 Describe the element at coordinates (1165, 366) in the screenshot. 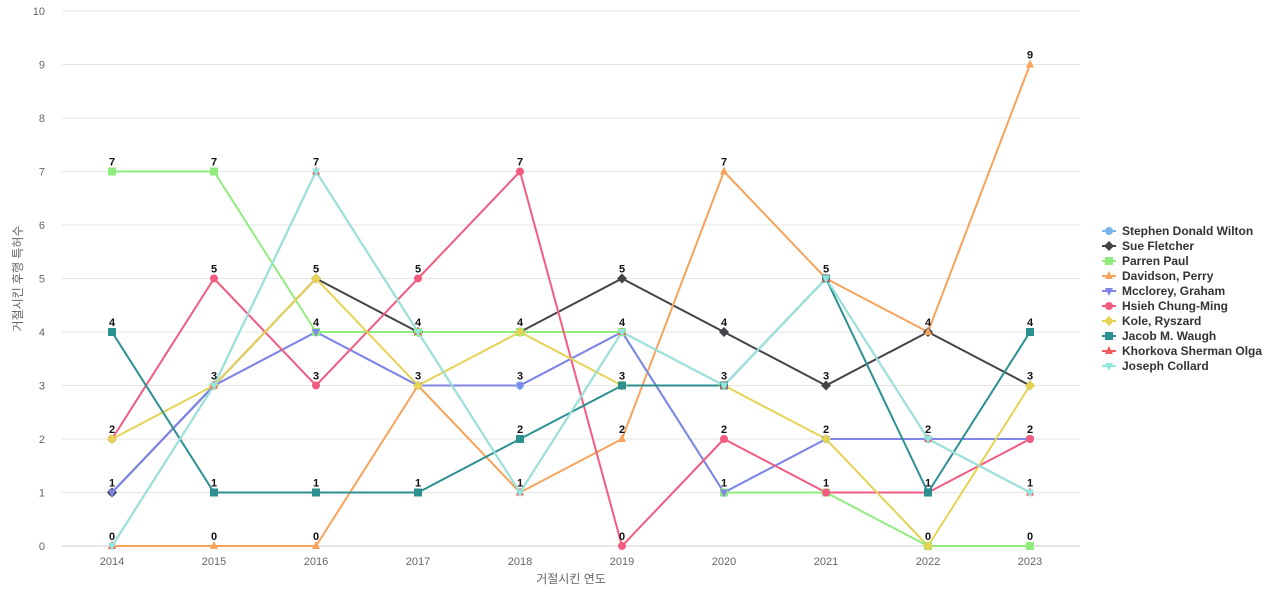

I see `legend-label: Joseph Collard` at that location.